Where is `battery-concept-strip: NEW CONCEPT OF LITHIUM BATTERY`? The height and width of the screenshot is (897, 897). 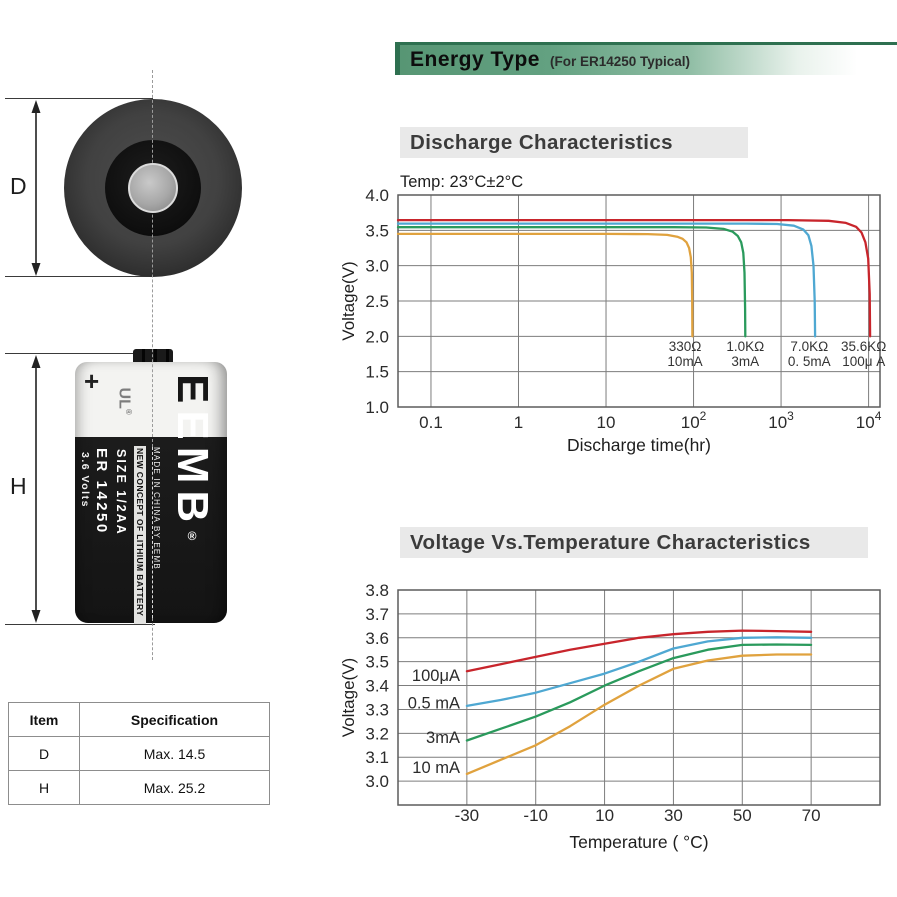
battery-concept-strip: NEW CONCEPT OF LITHIUM BATTERY is located at coordinates (140, 535).